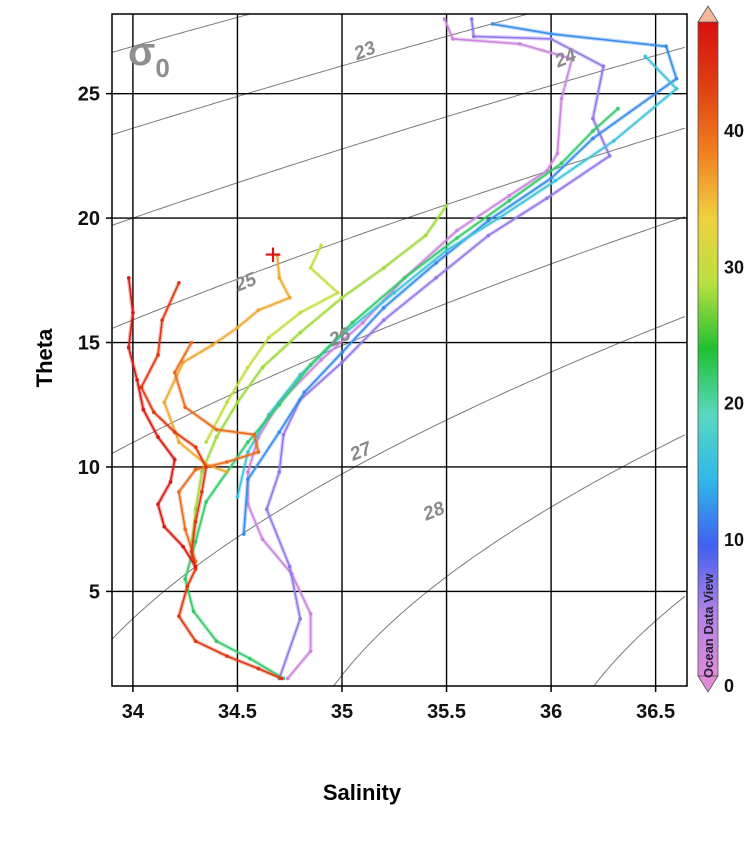 This screenshot has height=842, width=755. I want to click on colorbar-bottom-arrow, so click(708, 684).